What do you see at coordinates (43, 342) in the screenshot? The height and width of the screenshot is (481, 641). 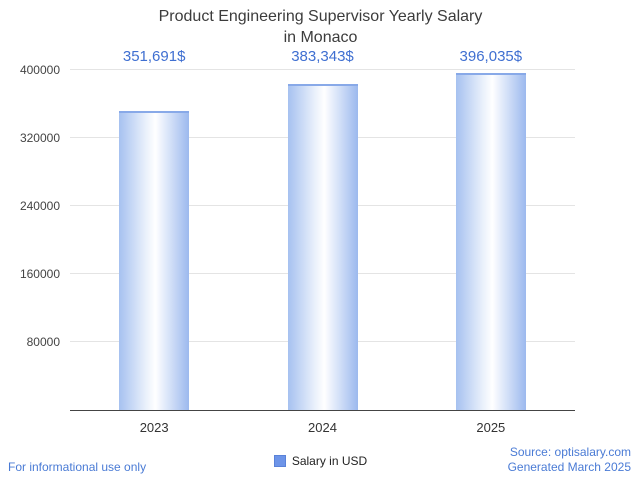 I see `y-axis-tick-label: 80000` at bounding box center [43, 342].